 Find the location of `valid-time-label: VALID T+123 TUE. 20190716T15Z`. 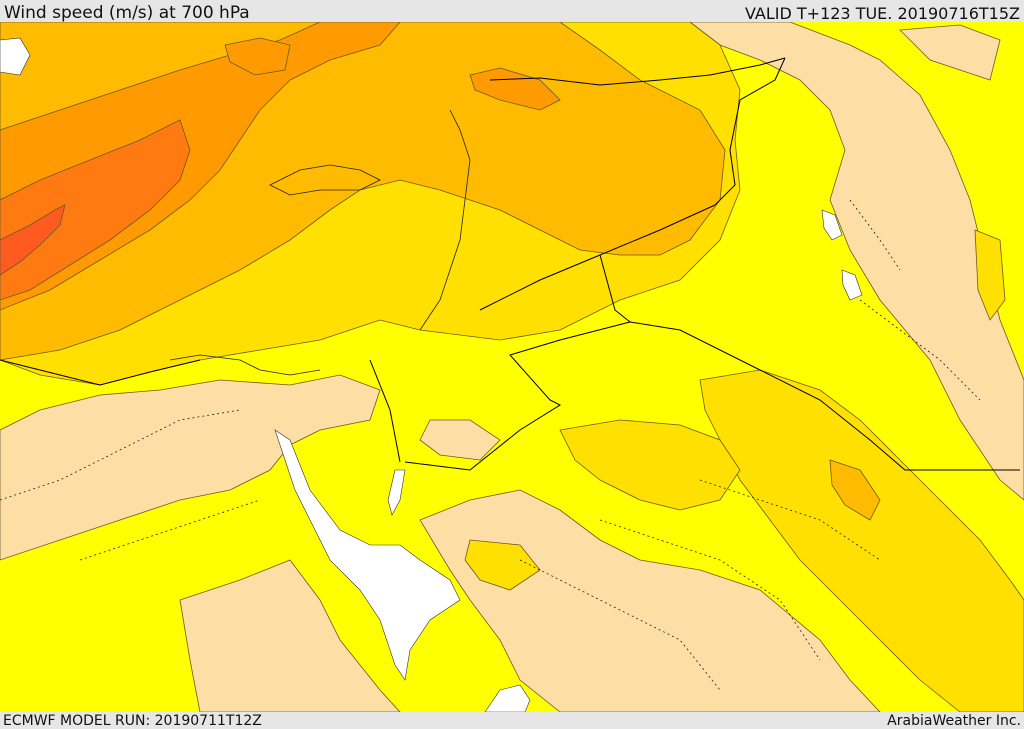

valid-time-label: VALID T+123 TUE. 20190716T15Z is located at coordinates (882, 13).